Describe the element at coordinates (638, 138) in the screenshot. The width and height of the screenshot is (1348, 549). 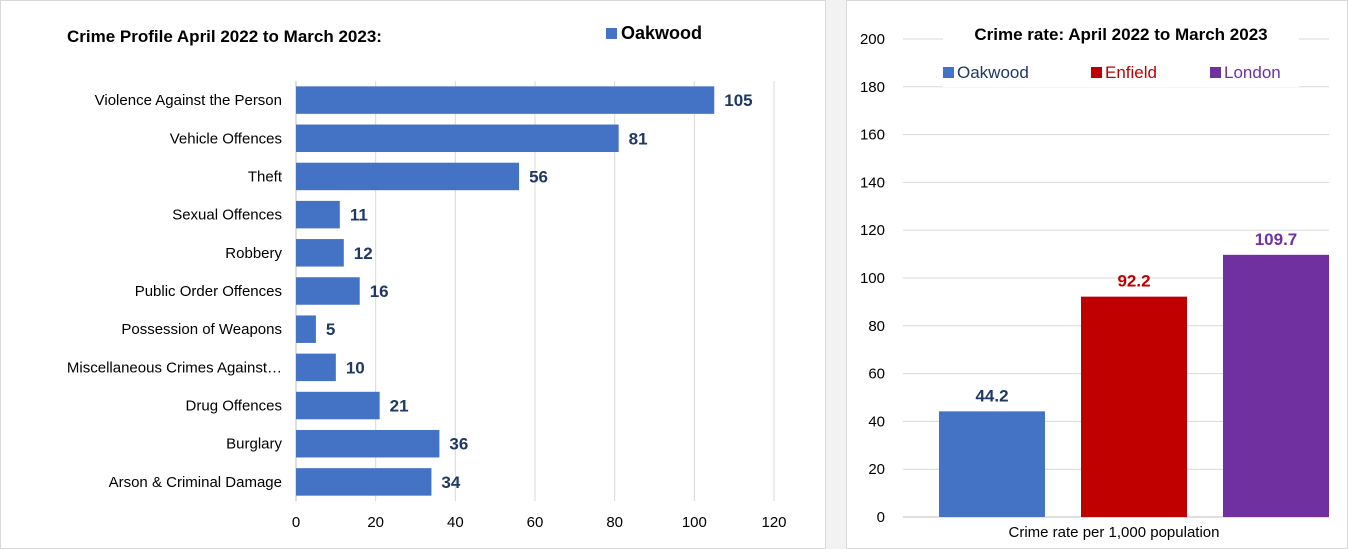
I see `data-label-vehicle-offences: 81` at that location.